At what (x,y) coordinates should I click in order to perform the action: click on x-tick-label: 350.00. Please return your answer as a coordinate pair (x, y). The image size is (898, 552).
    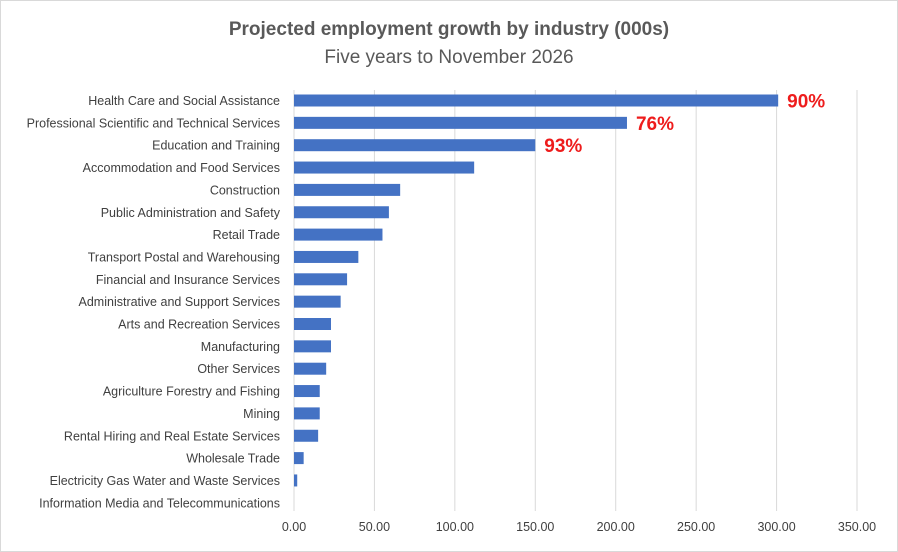
    Looking at the image, I should click on (857, 527).